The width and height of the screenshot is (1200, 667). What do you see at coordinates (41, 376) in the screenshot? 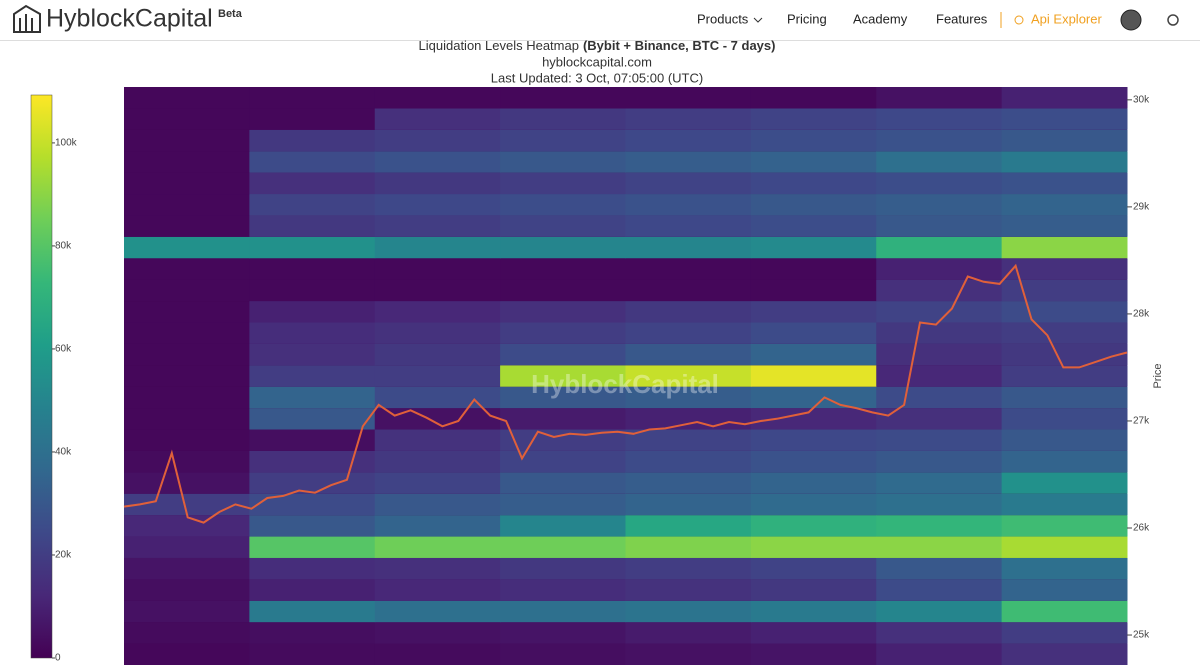
I see `colorbar` at bounding box center [41, 376].